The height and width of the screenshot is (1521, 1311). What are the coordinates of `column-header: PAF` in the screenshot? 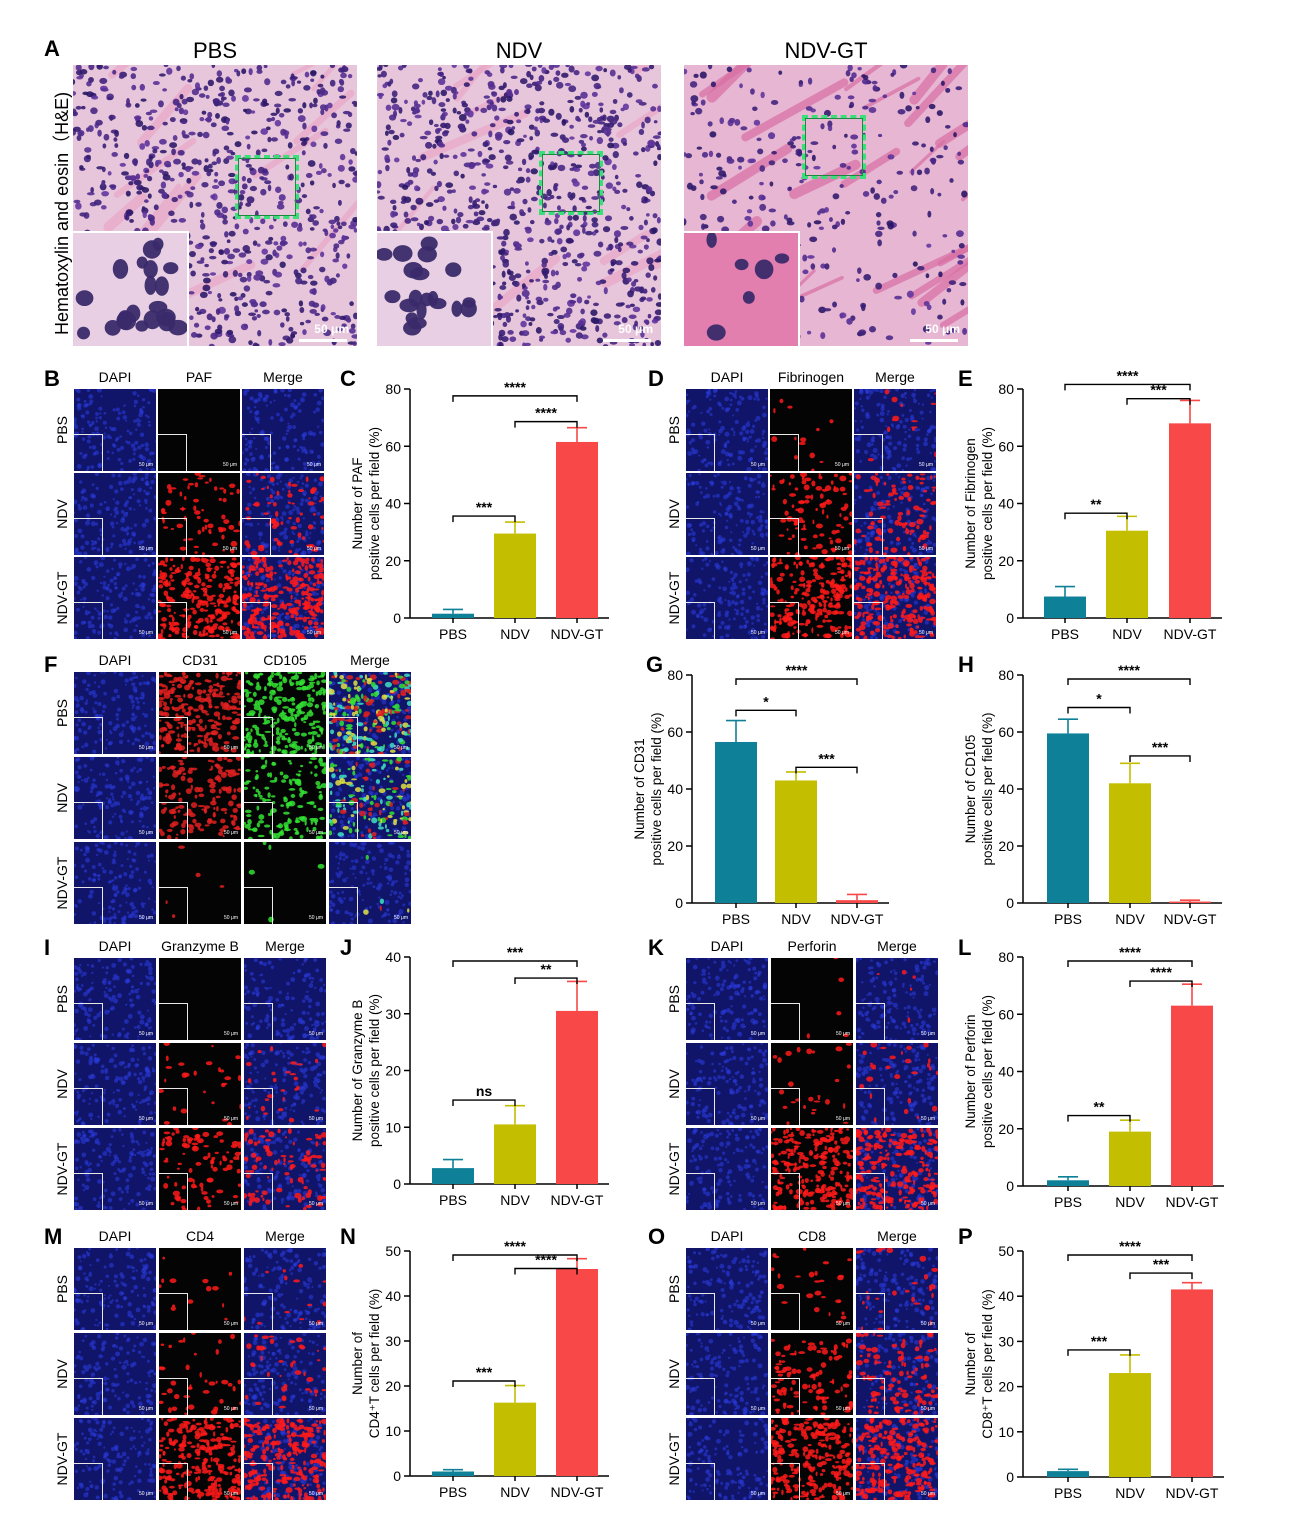 It's located at (199, 377).